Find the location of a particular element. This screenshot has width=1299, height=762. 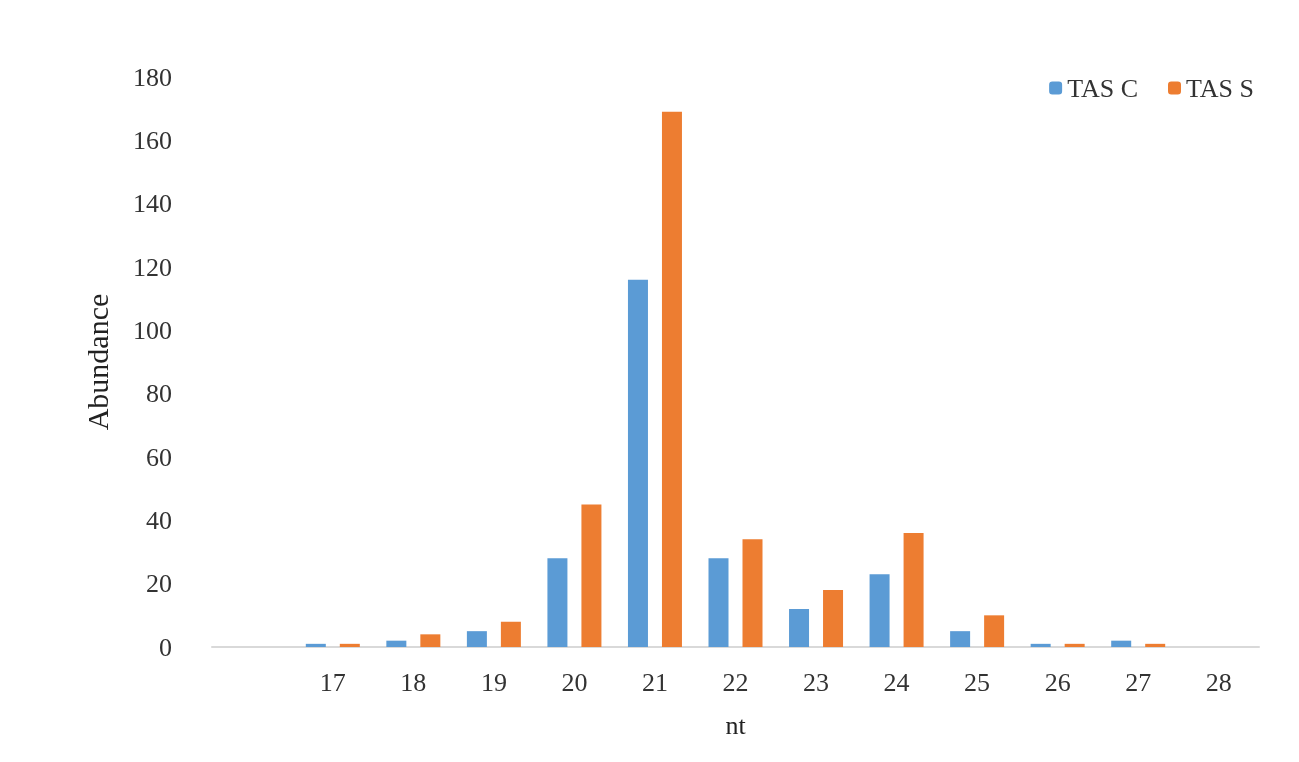

x-tick-label: 19 is located at coordinates (493, 682).